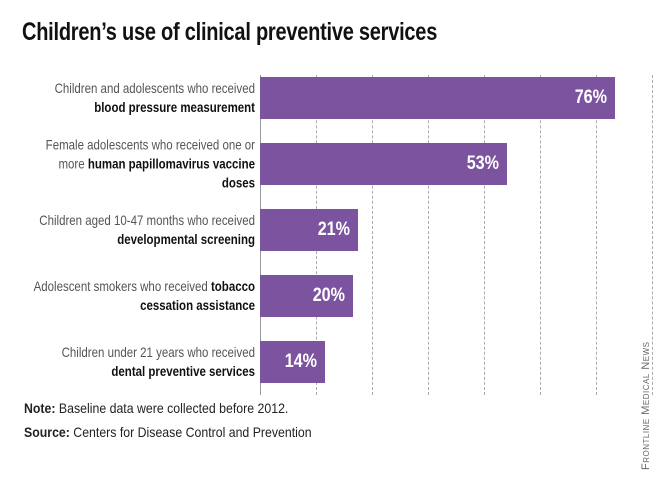 The width and height of the screenshot is (665, 488). I want to click on category-highlight: tobacco cessation assistance, so click(197, 295).